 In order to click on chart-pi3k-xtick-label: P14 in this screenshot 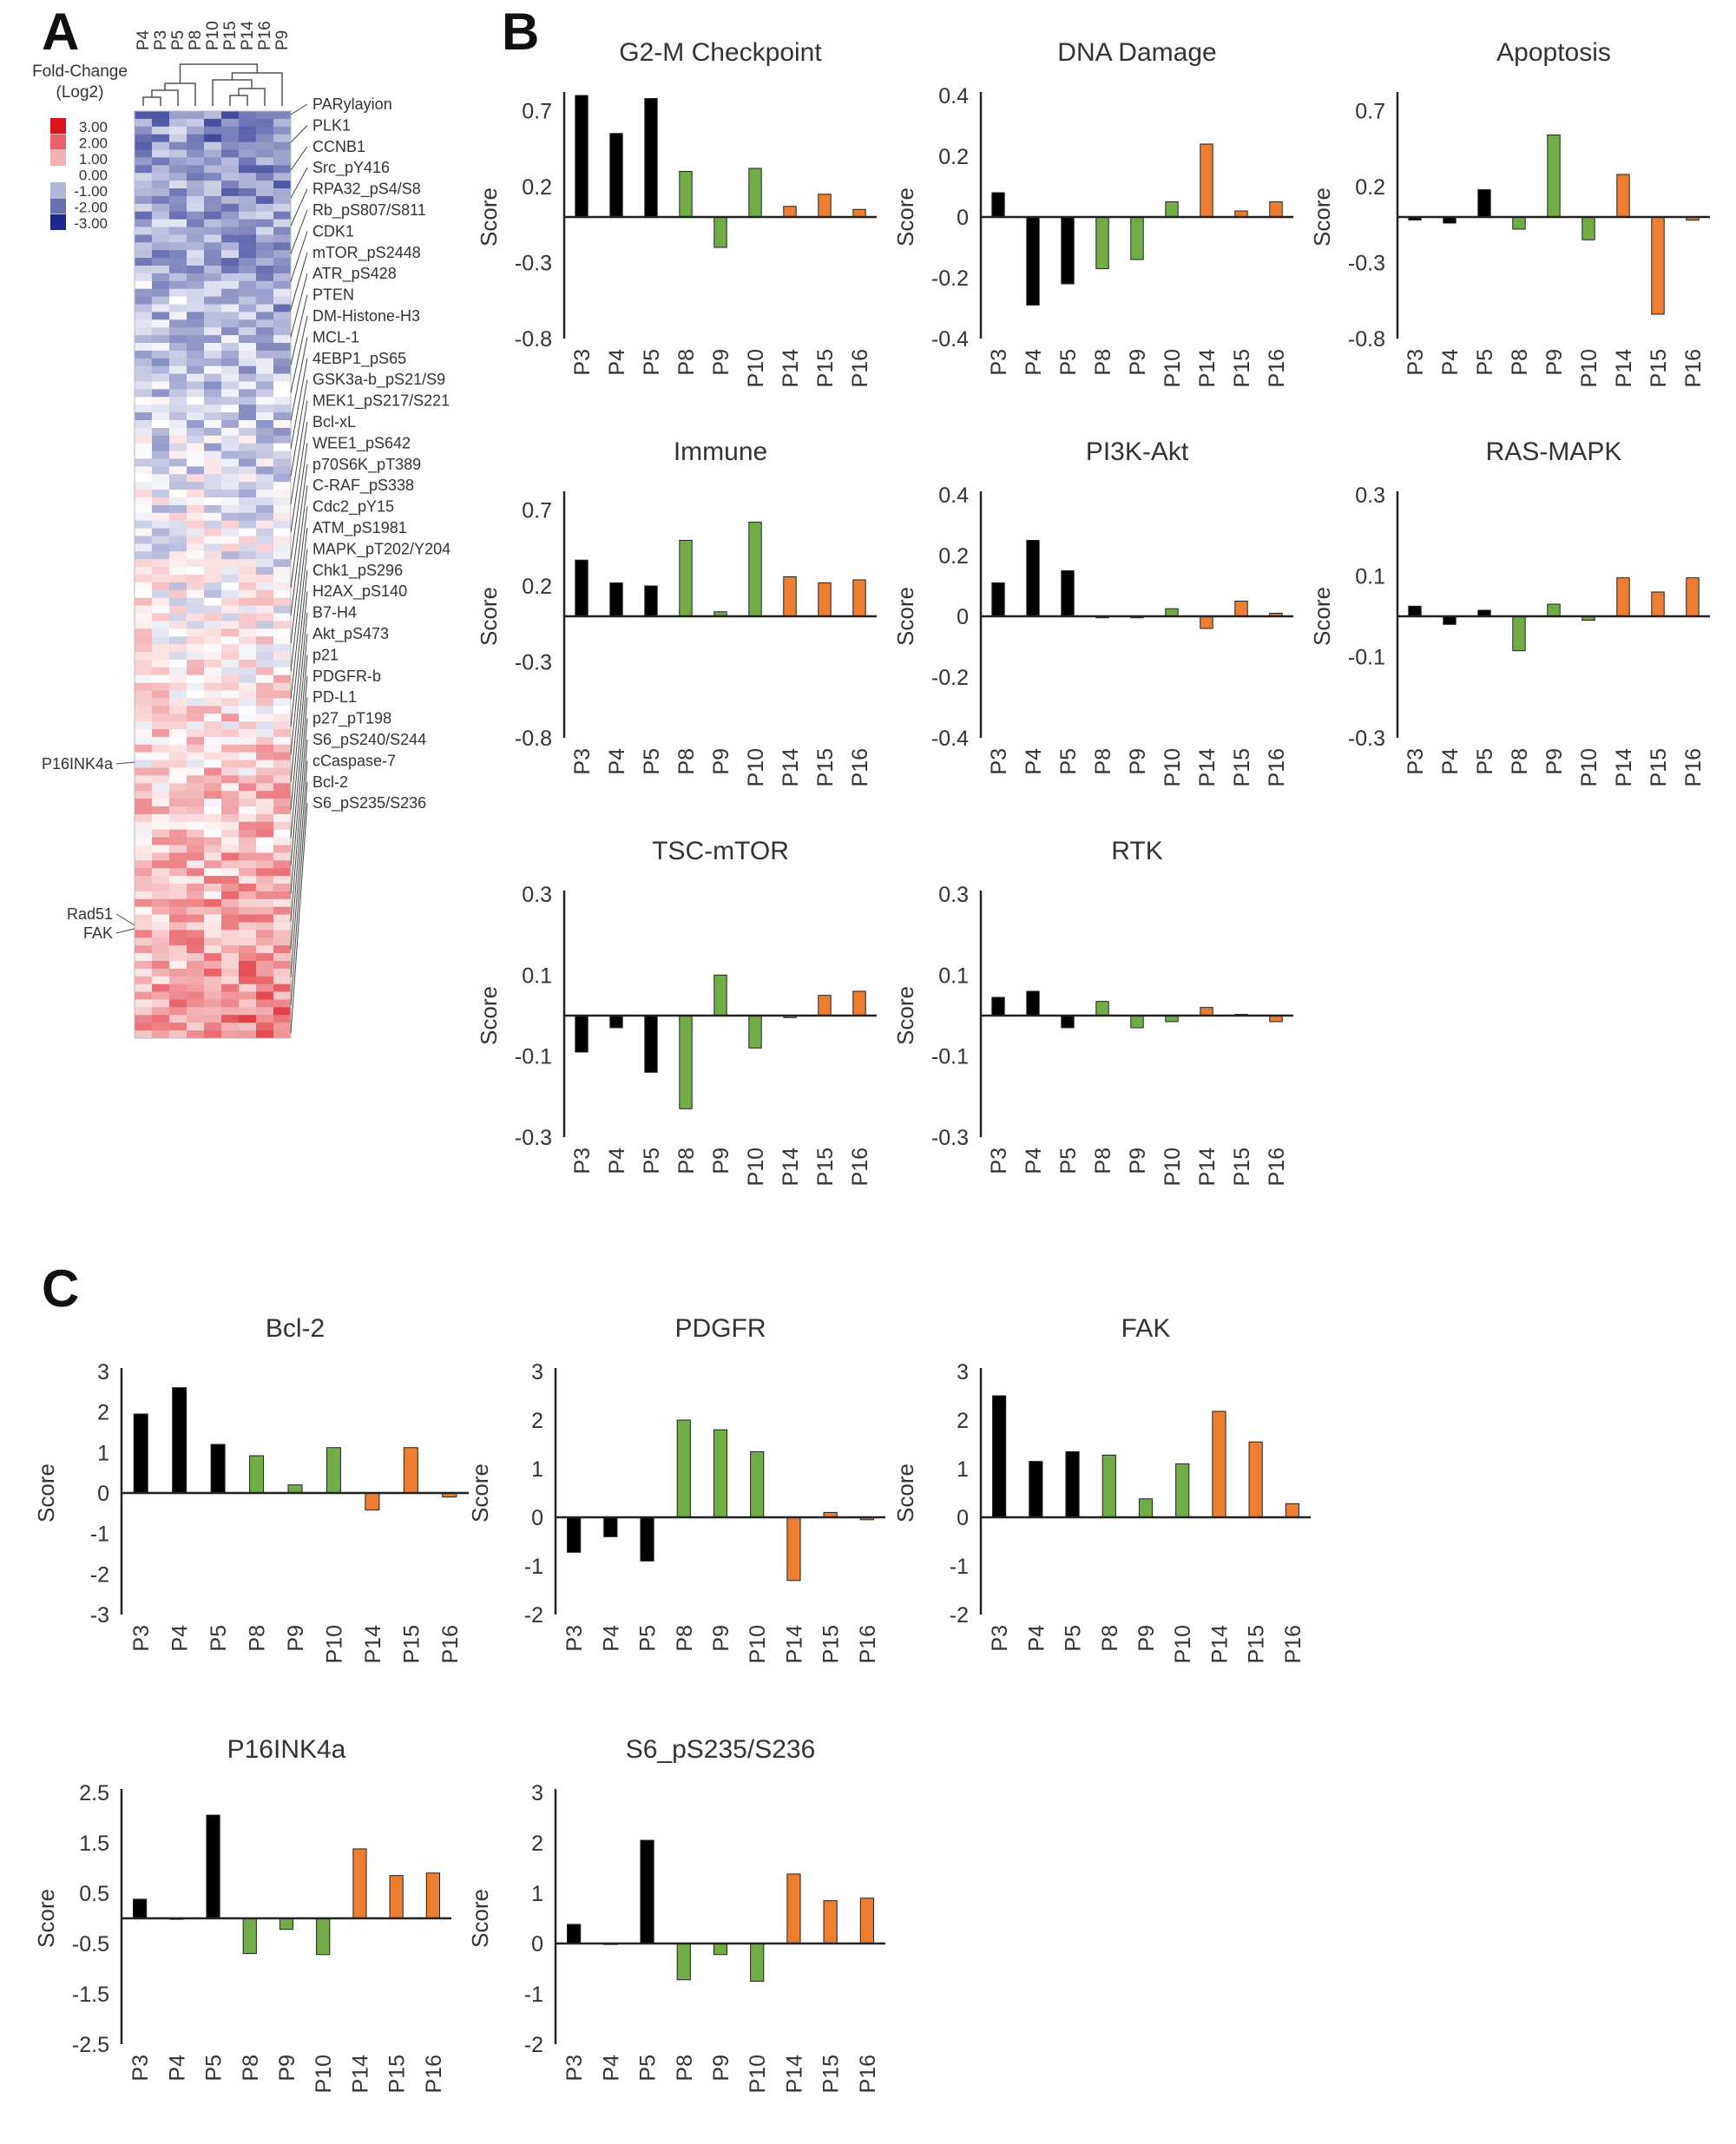, I will do `click(1207, 767)`.